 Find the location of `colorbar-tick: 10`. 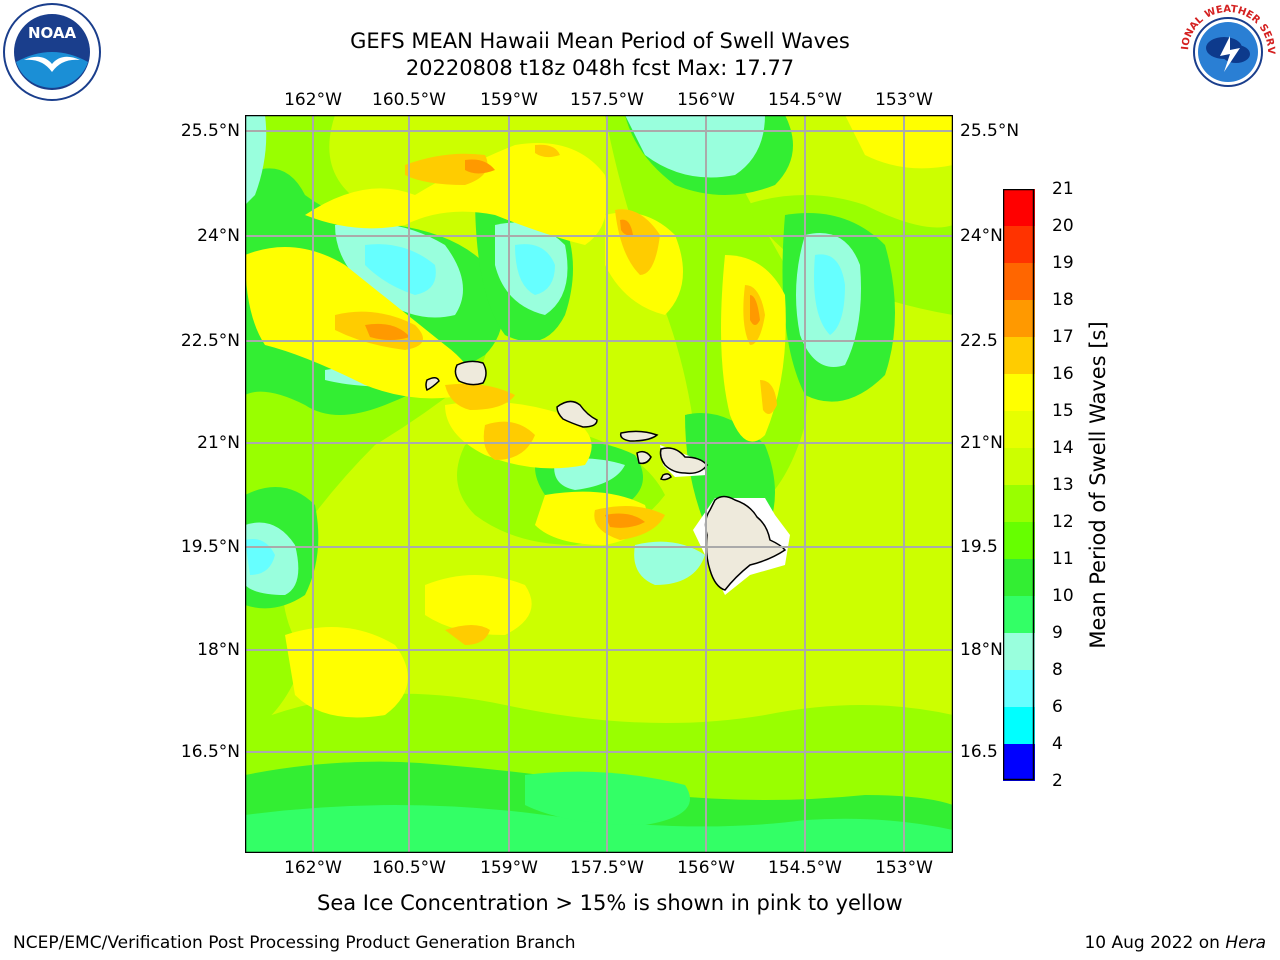

colorbar-tick: 10 is located at coordinates (1063, 596).